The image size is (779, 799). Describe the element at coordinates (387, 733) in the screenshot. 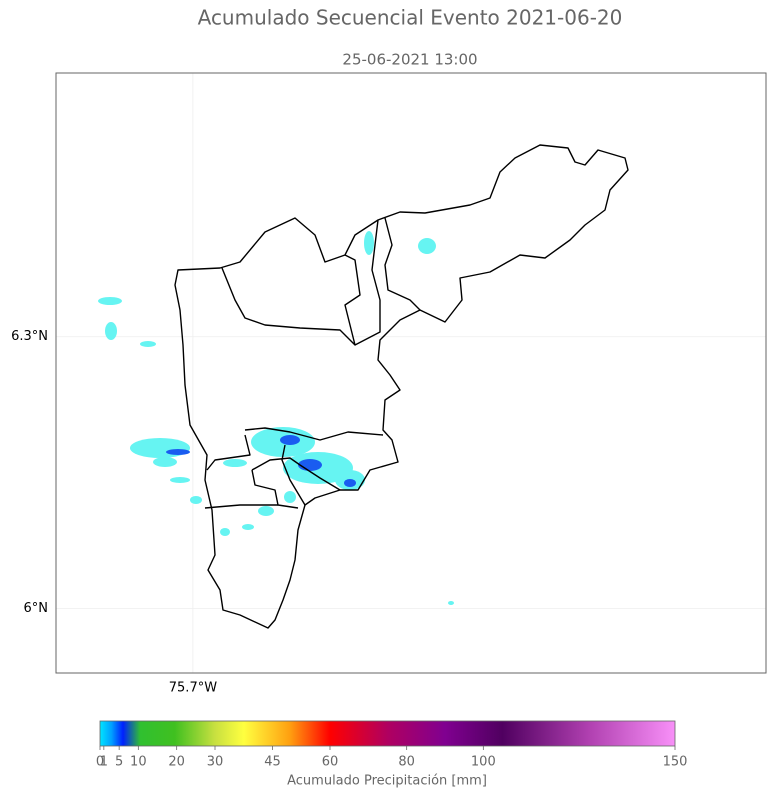

I see `colorbar` at that location.